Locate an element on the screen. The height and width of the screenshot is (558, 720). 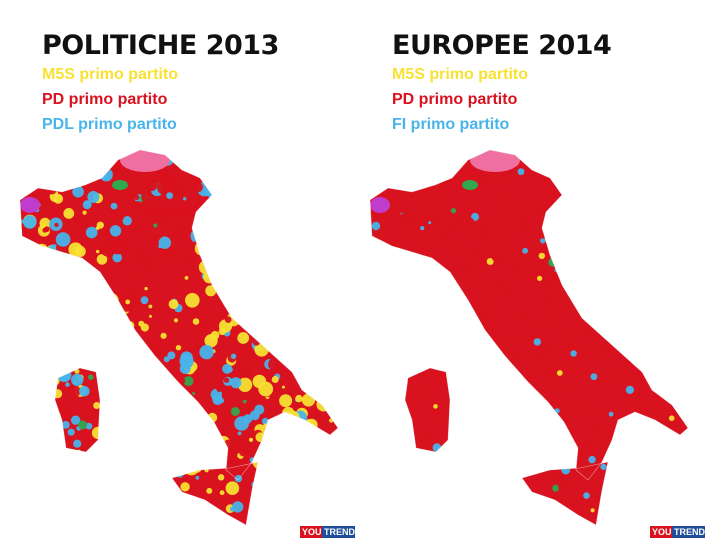
logo-trend-bg is located at coordinates (688, 532).